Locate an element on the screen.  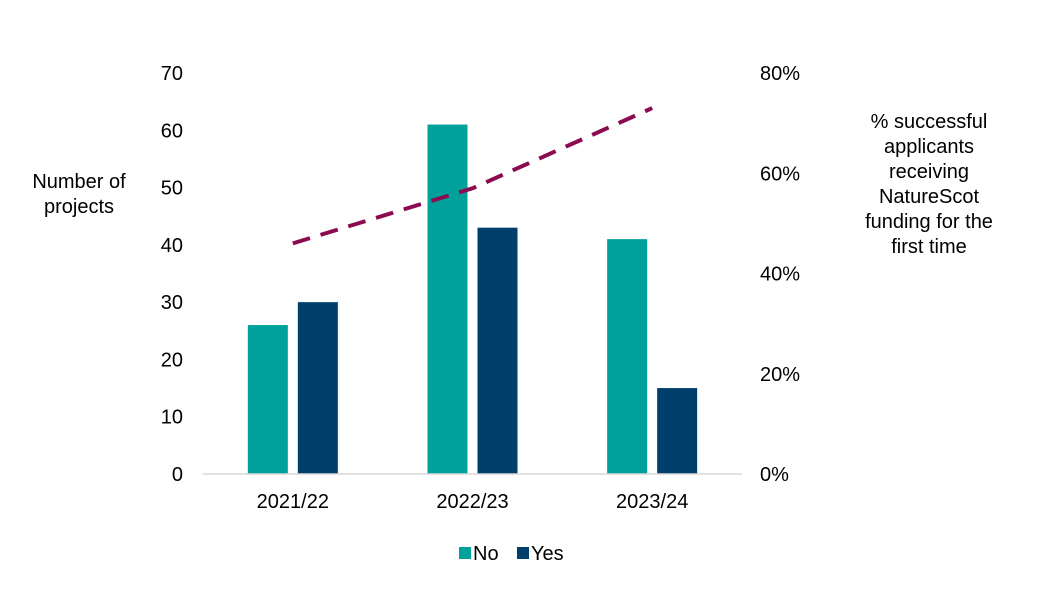
y-tick-label: 40 is located at coordinates (172, 246).